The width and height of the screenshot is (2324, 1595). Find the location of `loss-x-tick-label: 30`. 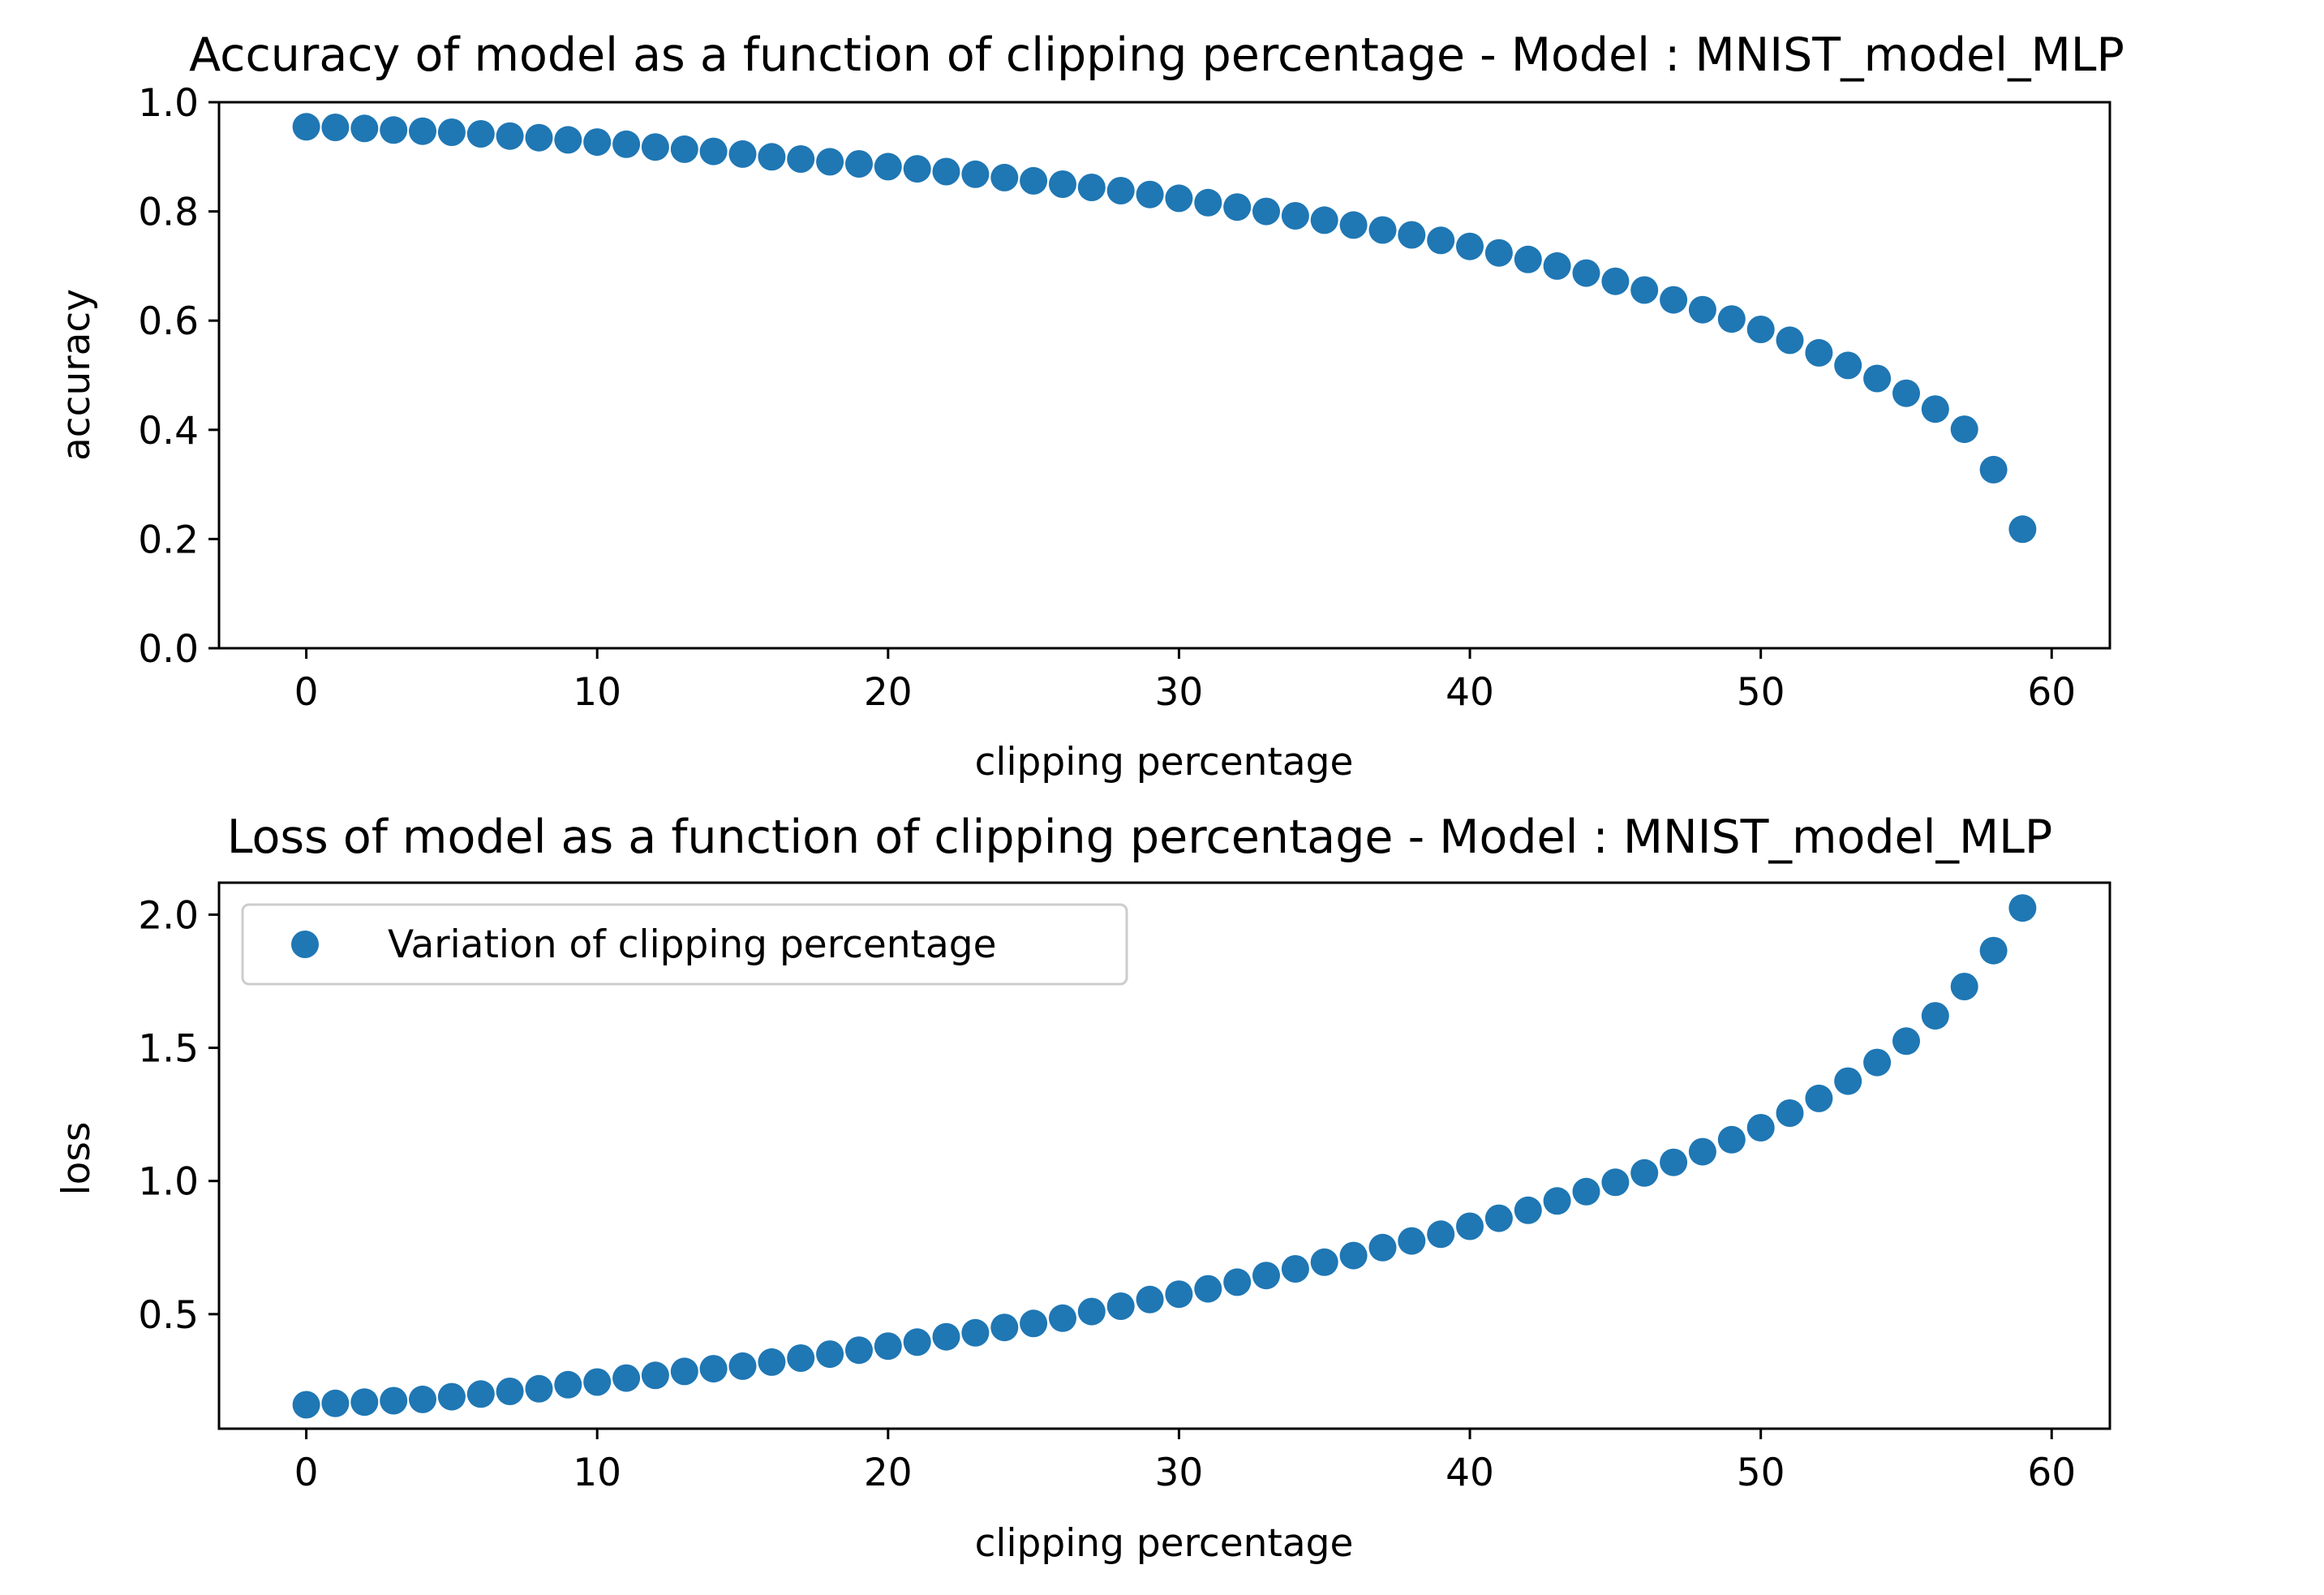

loss-x-tick-label: 30 is located at coordinates (1179, 1473).